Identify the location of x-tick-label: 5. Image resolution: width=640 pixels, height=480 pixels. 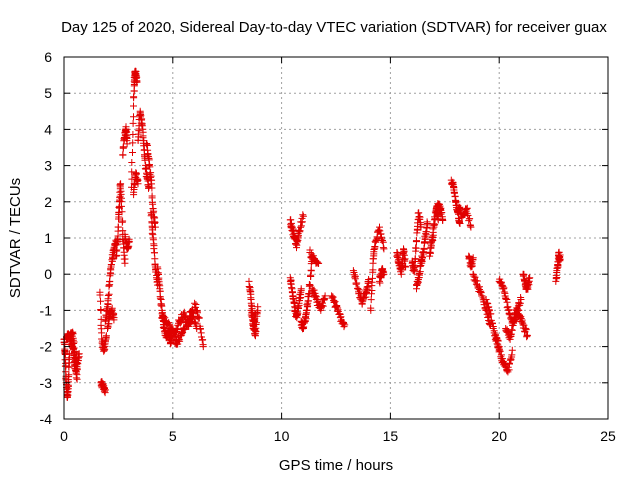
(173, 436).